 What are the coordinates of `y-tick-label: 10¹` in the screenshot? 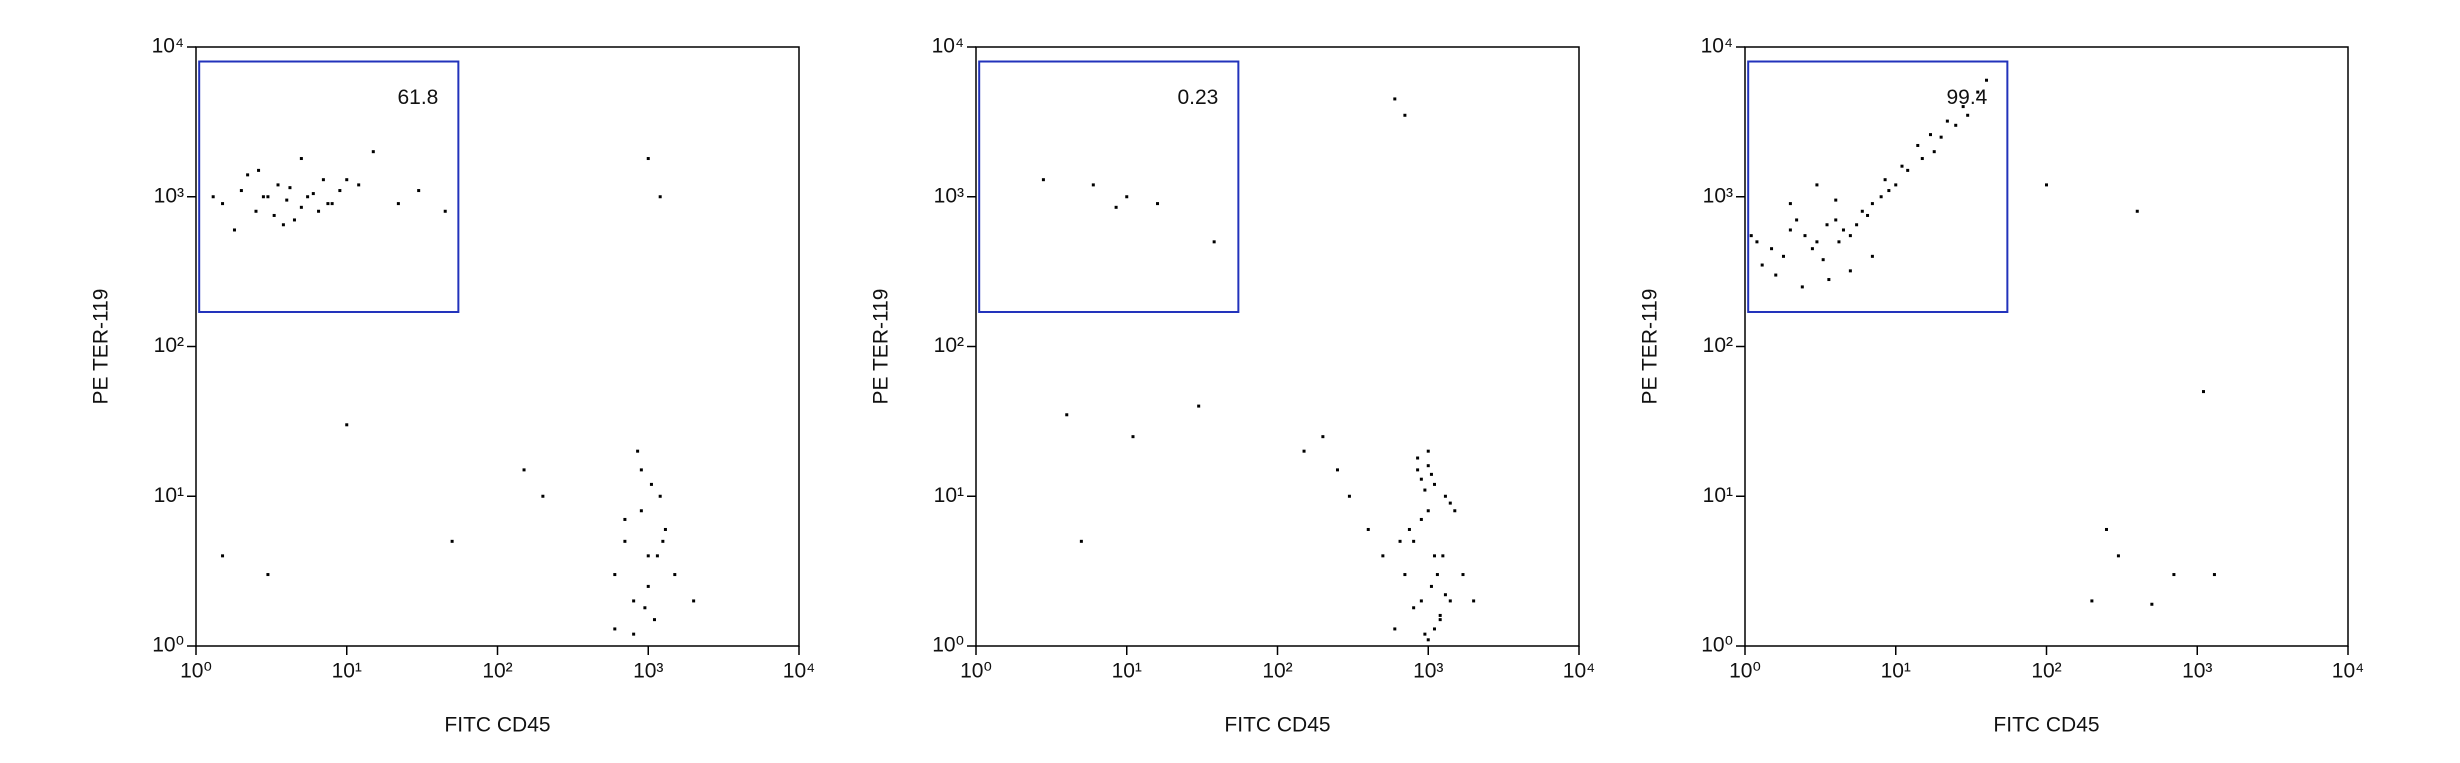 It's located at (1718, 495).